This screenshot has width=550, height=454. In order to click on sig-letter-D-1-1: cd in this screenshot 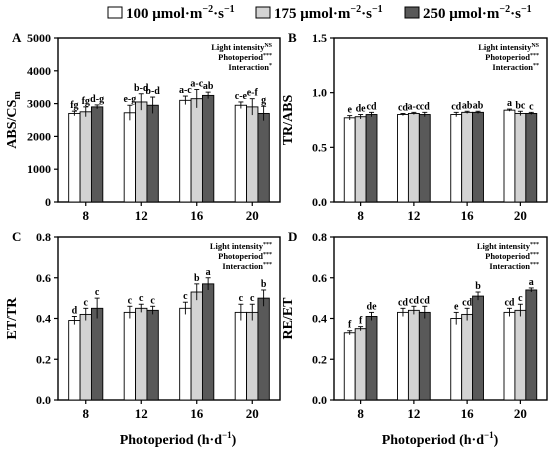, I will do `click(414, 300)`.